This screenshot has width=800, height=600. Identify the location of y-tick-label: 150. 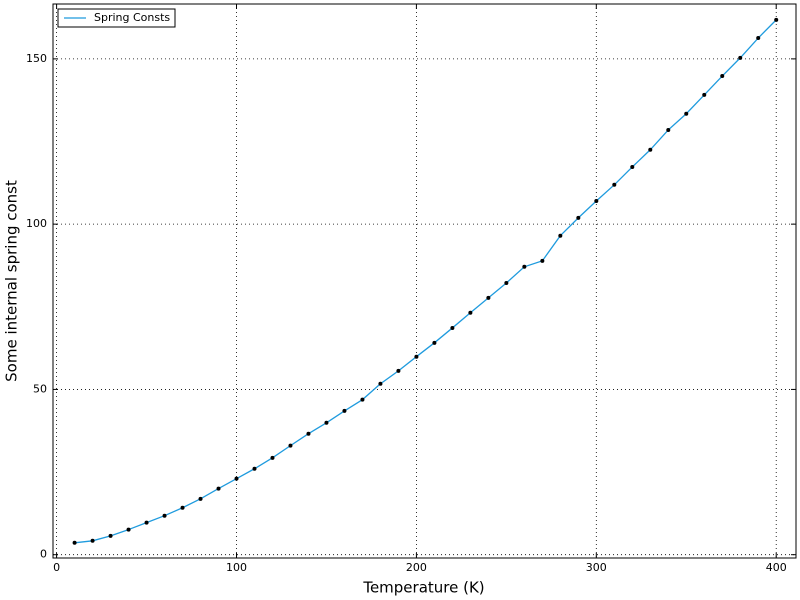
(36, 58).